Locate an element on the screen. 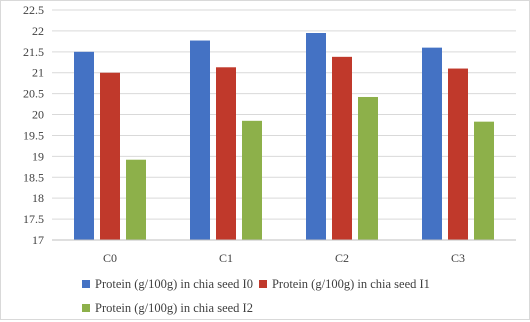  y-tick-label: 20 is located at coordinates (38, 115).